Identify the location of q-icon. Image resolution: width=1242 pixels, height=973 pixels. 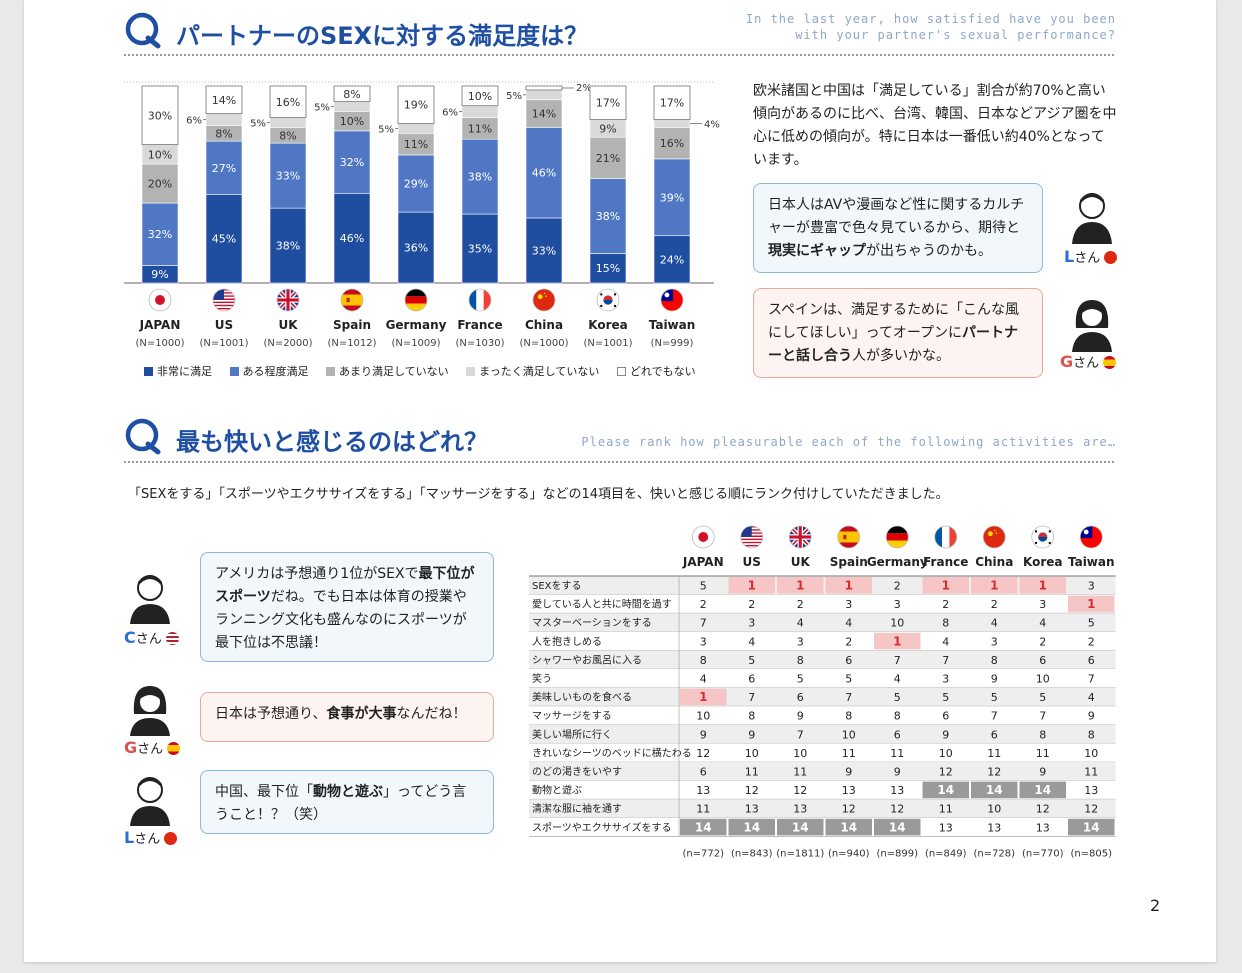
(143, 30).